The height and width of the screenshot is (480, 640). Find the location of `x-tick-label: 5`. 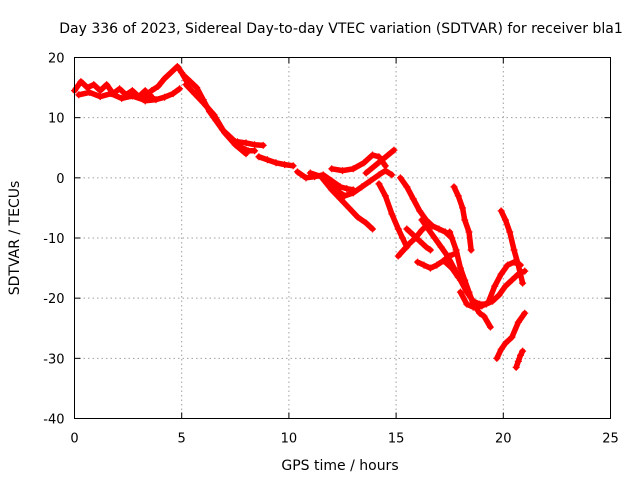

x-tick-label: 5 is located at coordinates (182, 439).